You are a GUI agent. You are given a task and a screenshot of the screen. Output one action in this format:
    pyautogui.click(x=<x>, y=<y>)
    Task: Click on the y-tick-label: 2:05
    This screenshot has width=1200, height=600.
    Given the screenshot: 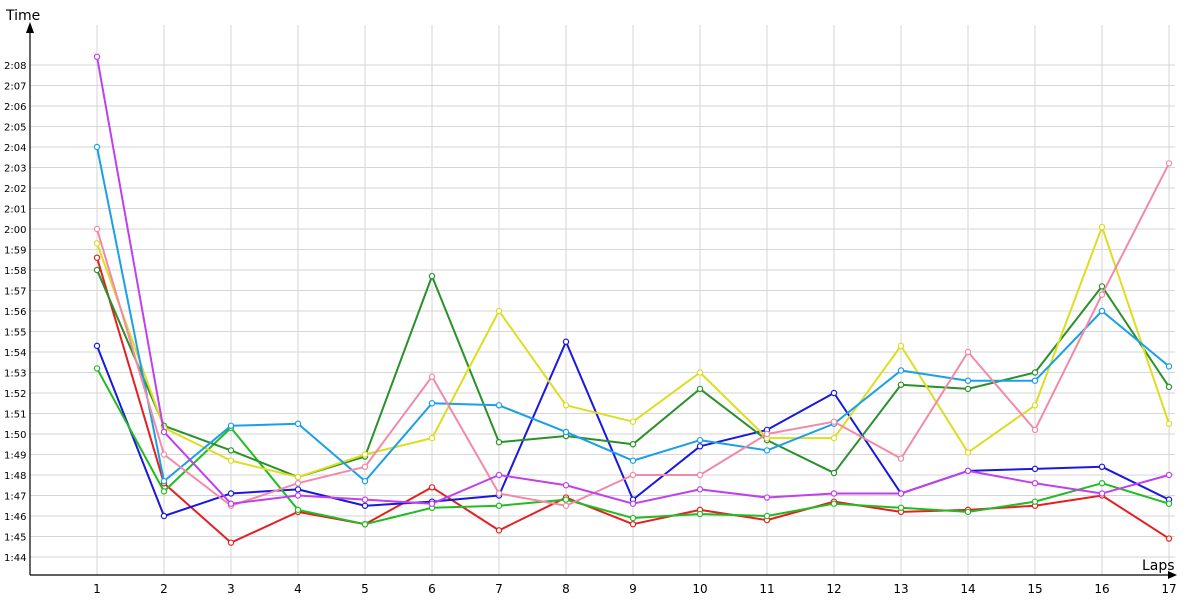 What is the action you would take?
    pyautogui.click(x=15, y=128)
    